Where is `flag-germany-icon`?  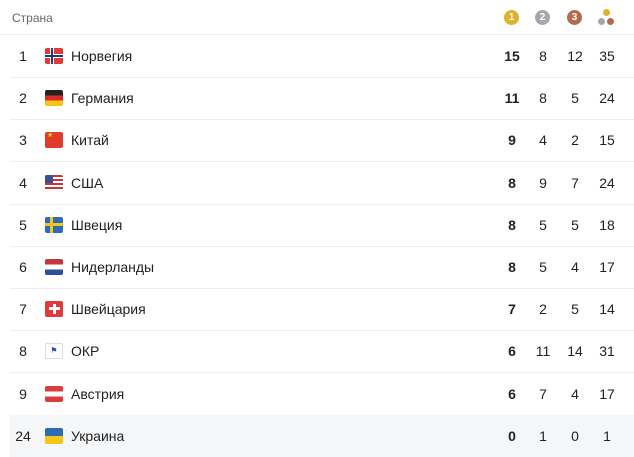 flag-germany-icon is located at coordinates (54, 98).